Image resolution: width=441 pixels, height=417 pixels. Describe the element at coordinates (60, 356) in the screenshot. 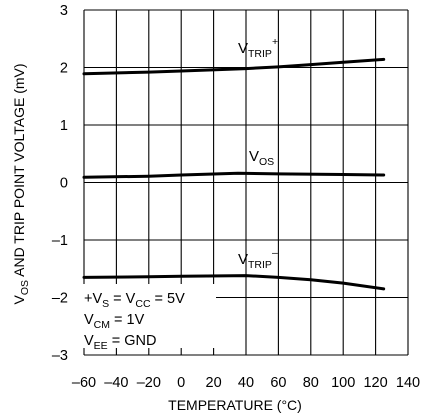

I see `y-tick-label: –3` at that location.